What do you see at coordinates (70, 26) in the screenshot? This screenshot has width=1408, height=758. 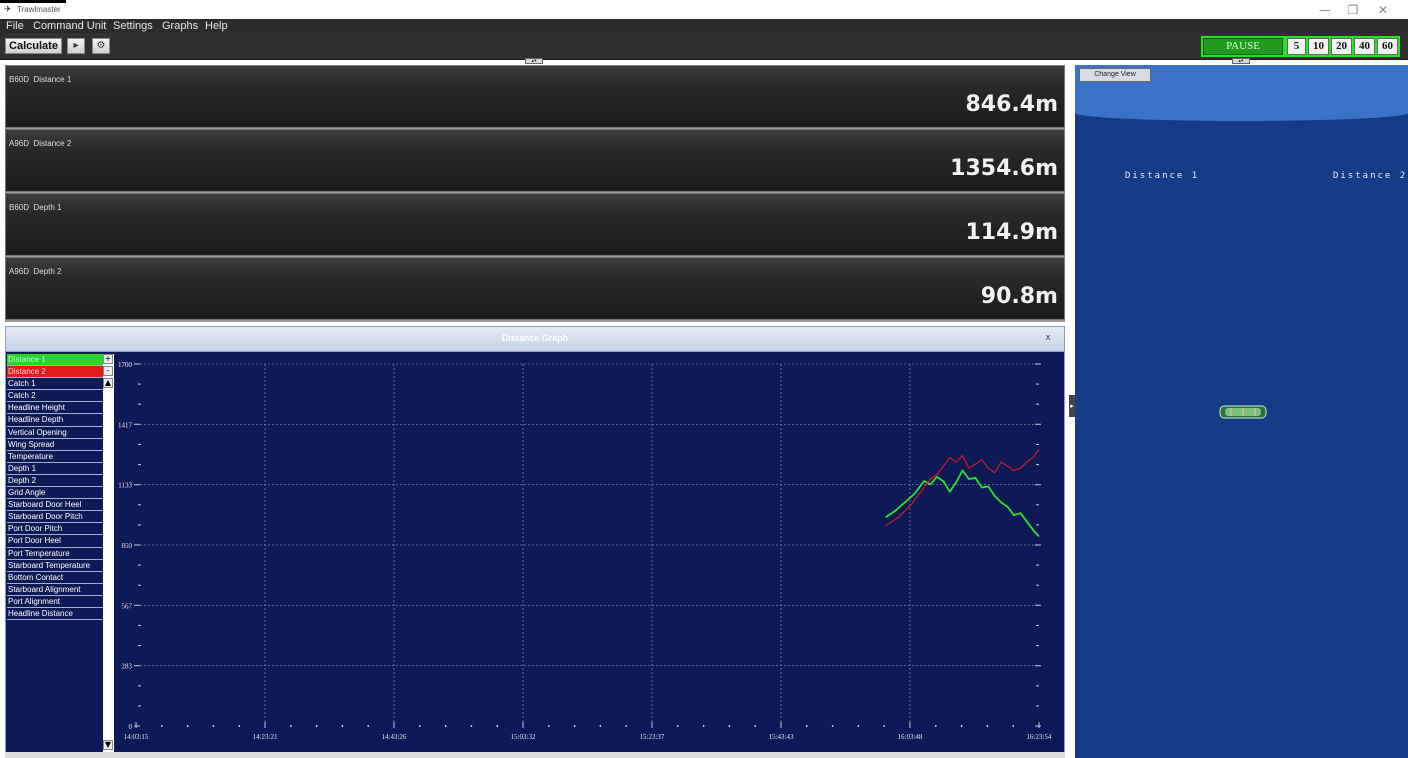 I see `menu-command-unit: Command Unit` at bounding box center [70, 26].